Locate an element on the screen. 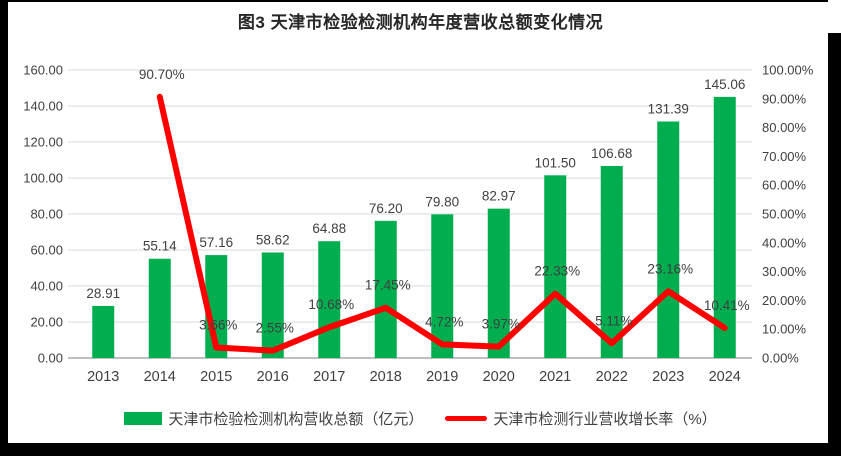  bar-label-2017: 64.88 is located at coordinates (329, 228).